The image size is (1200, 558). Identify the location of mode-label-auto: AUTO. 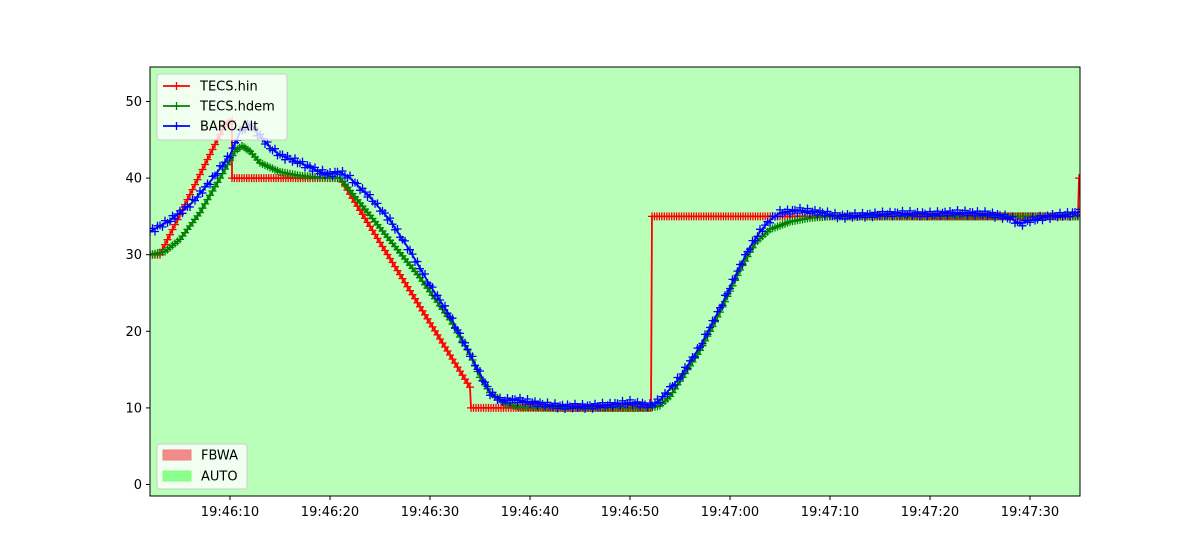
(219, 477).